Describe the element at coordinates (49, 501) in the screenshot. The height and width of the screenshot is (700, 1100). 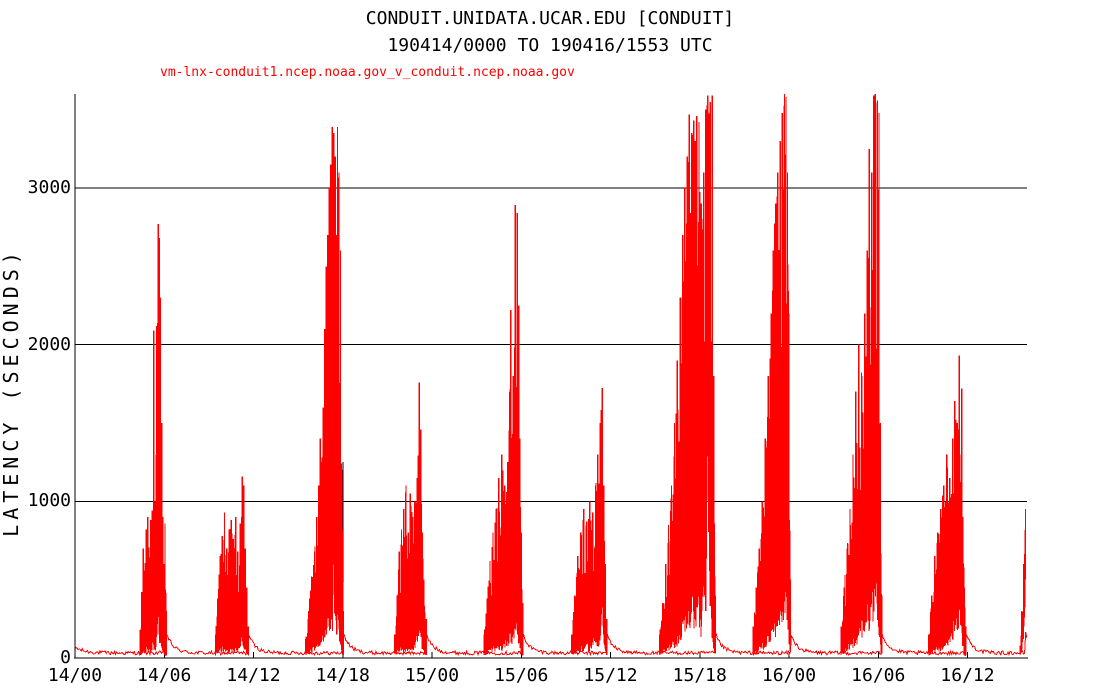
I see `y-tick-label: 1000` at that location.